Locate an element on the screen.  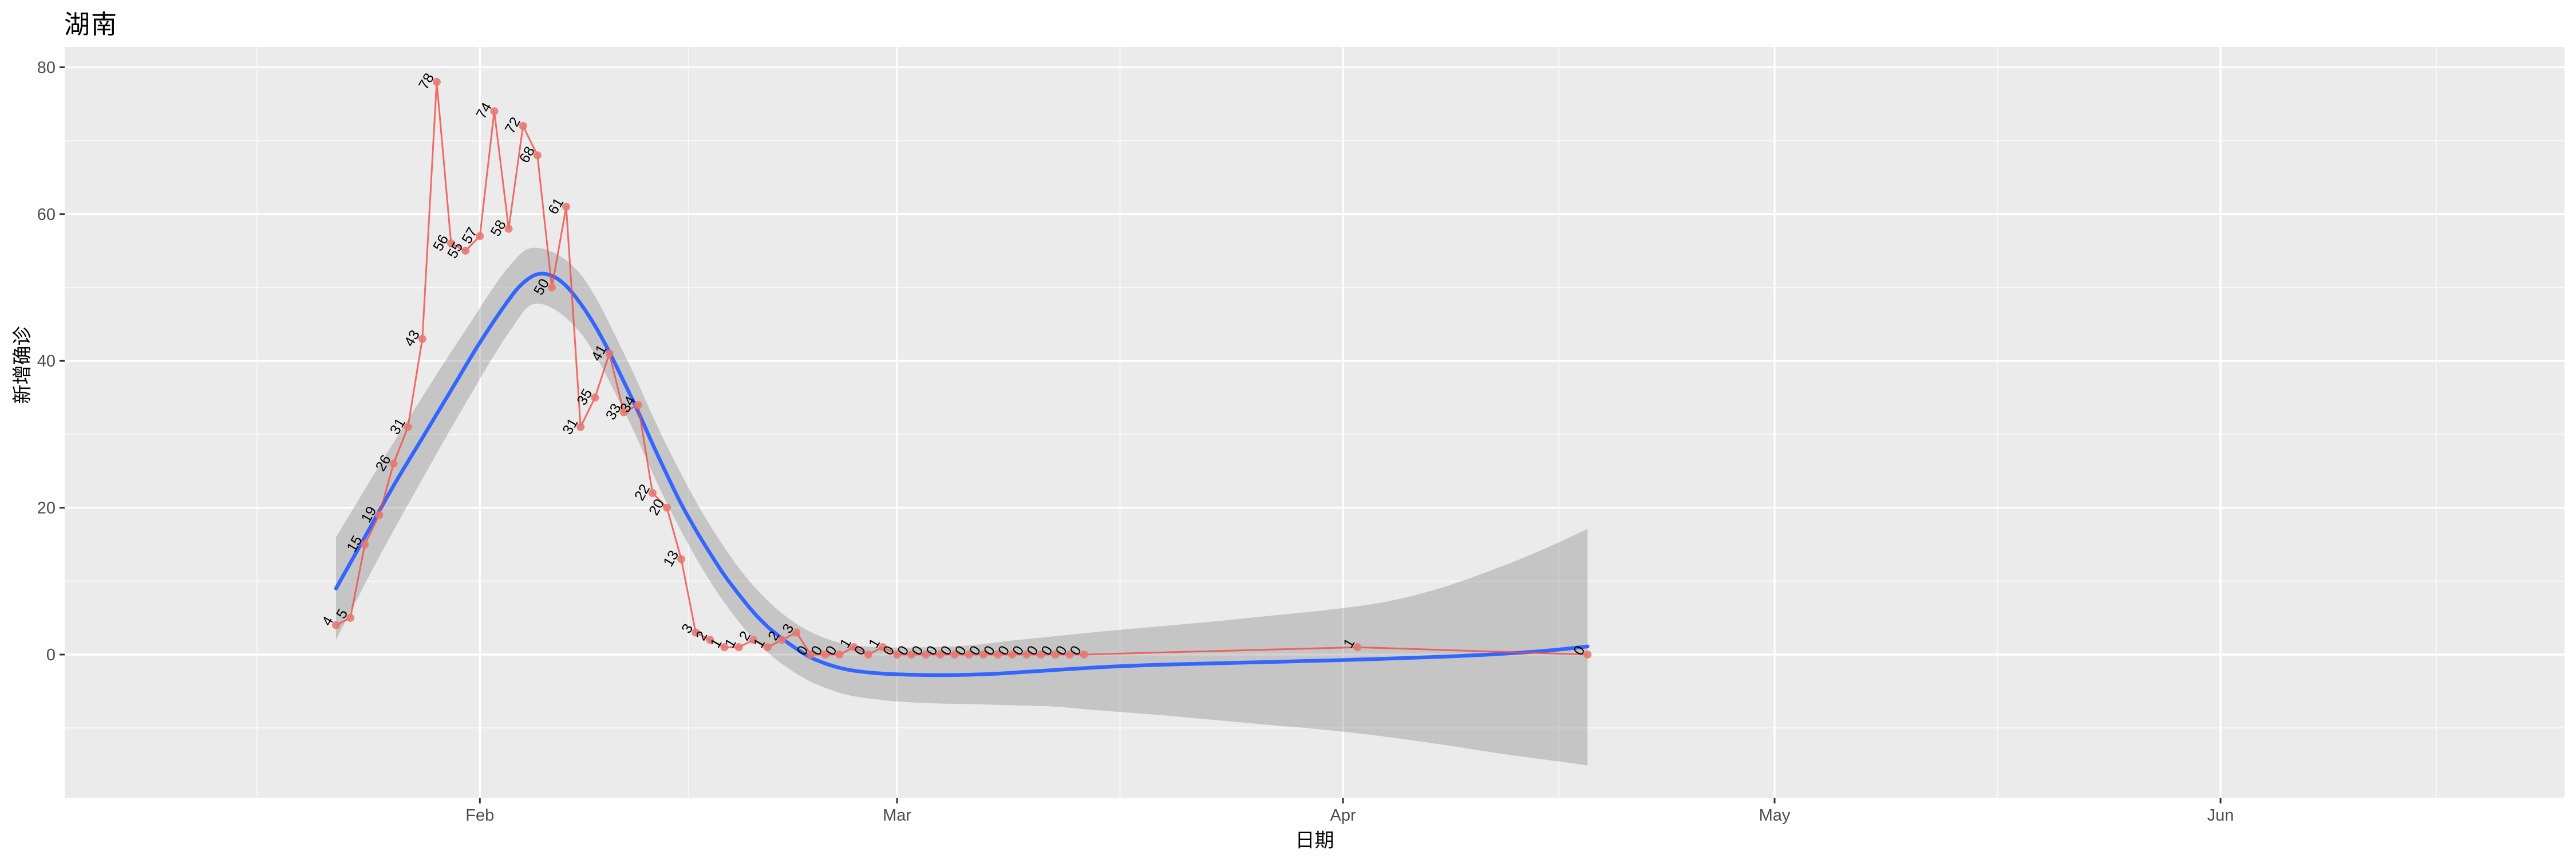
y-axis-title: 新增确诊 is located at coordinates (22, 365).